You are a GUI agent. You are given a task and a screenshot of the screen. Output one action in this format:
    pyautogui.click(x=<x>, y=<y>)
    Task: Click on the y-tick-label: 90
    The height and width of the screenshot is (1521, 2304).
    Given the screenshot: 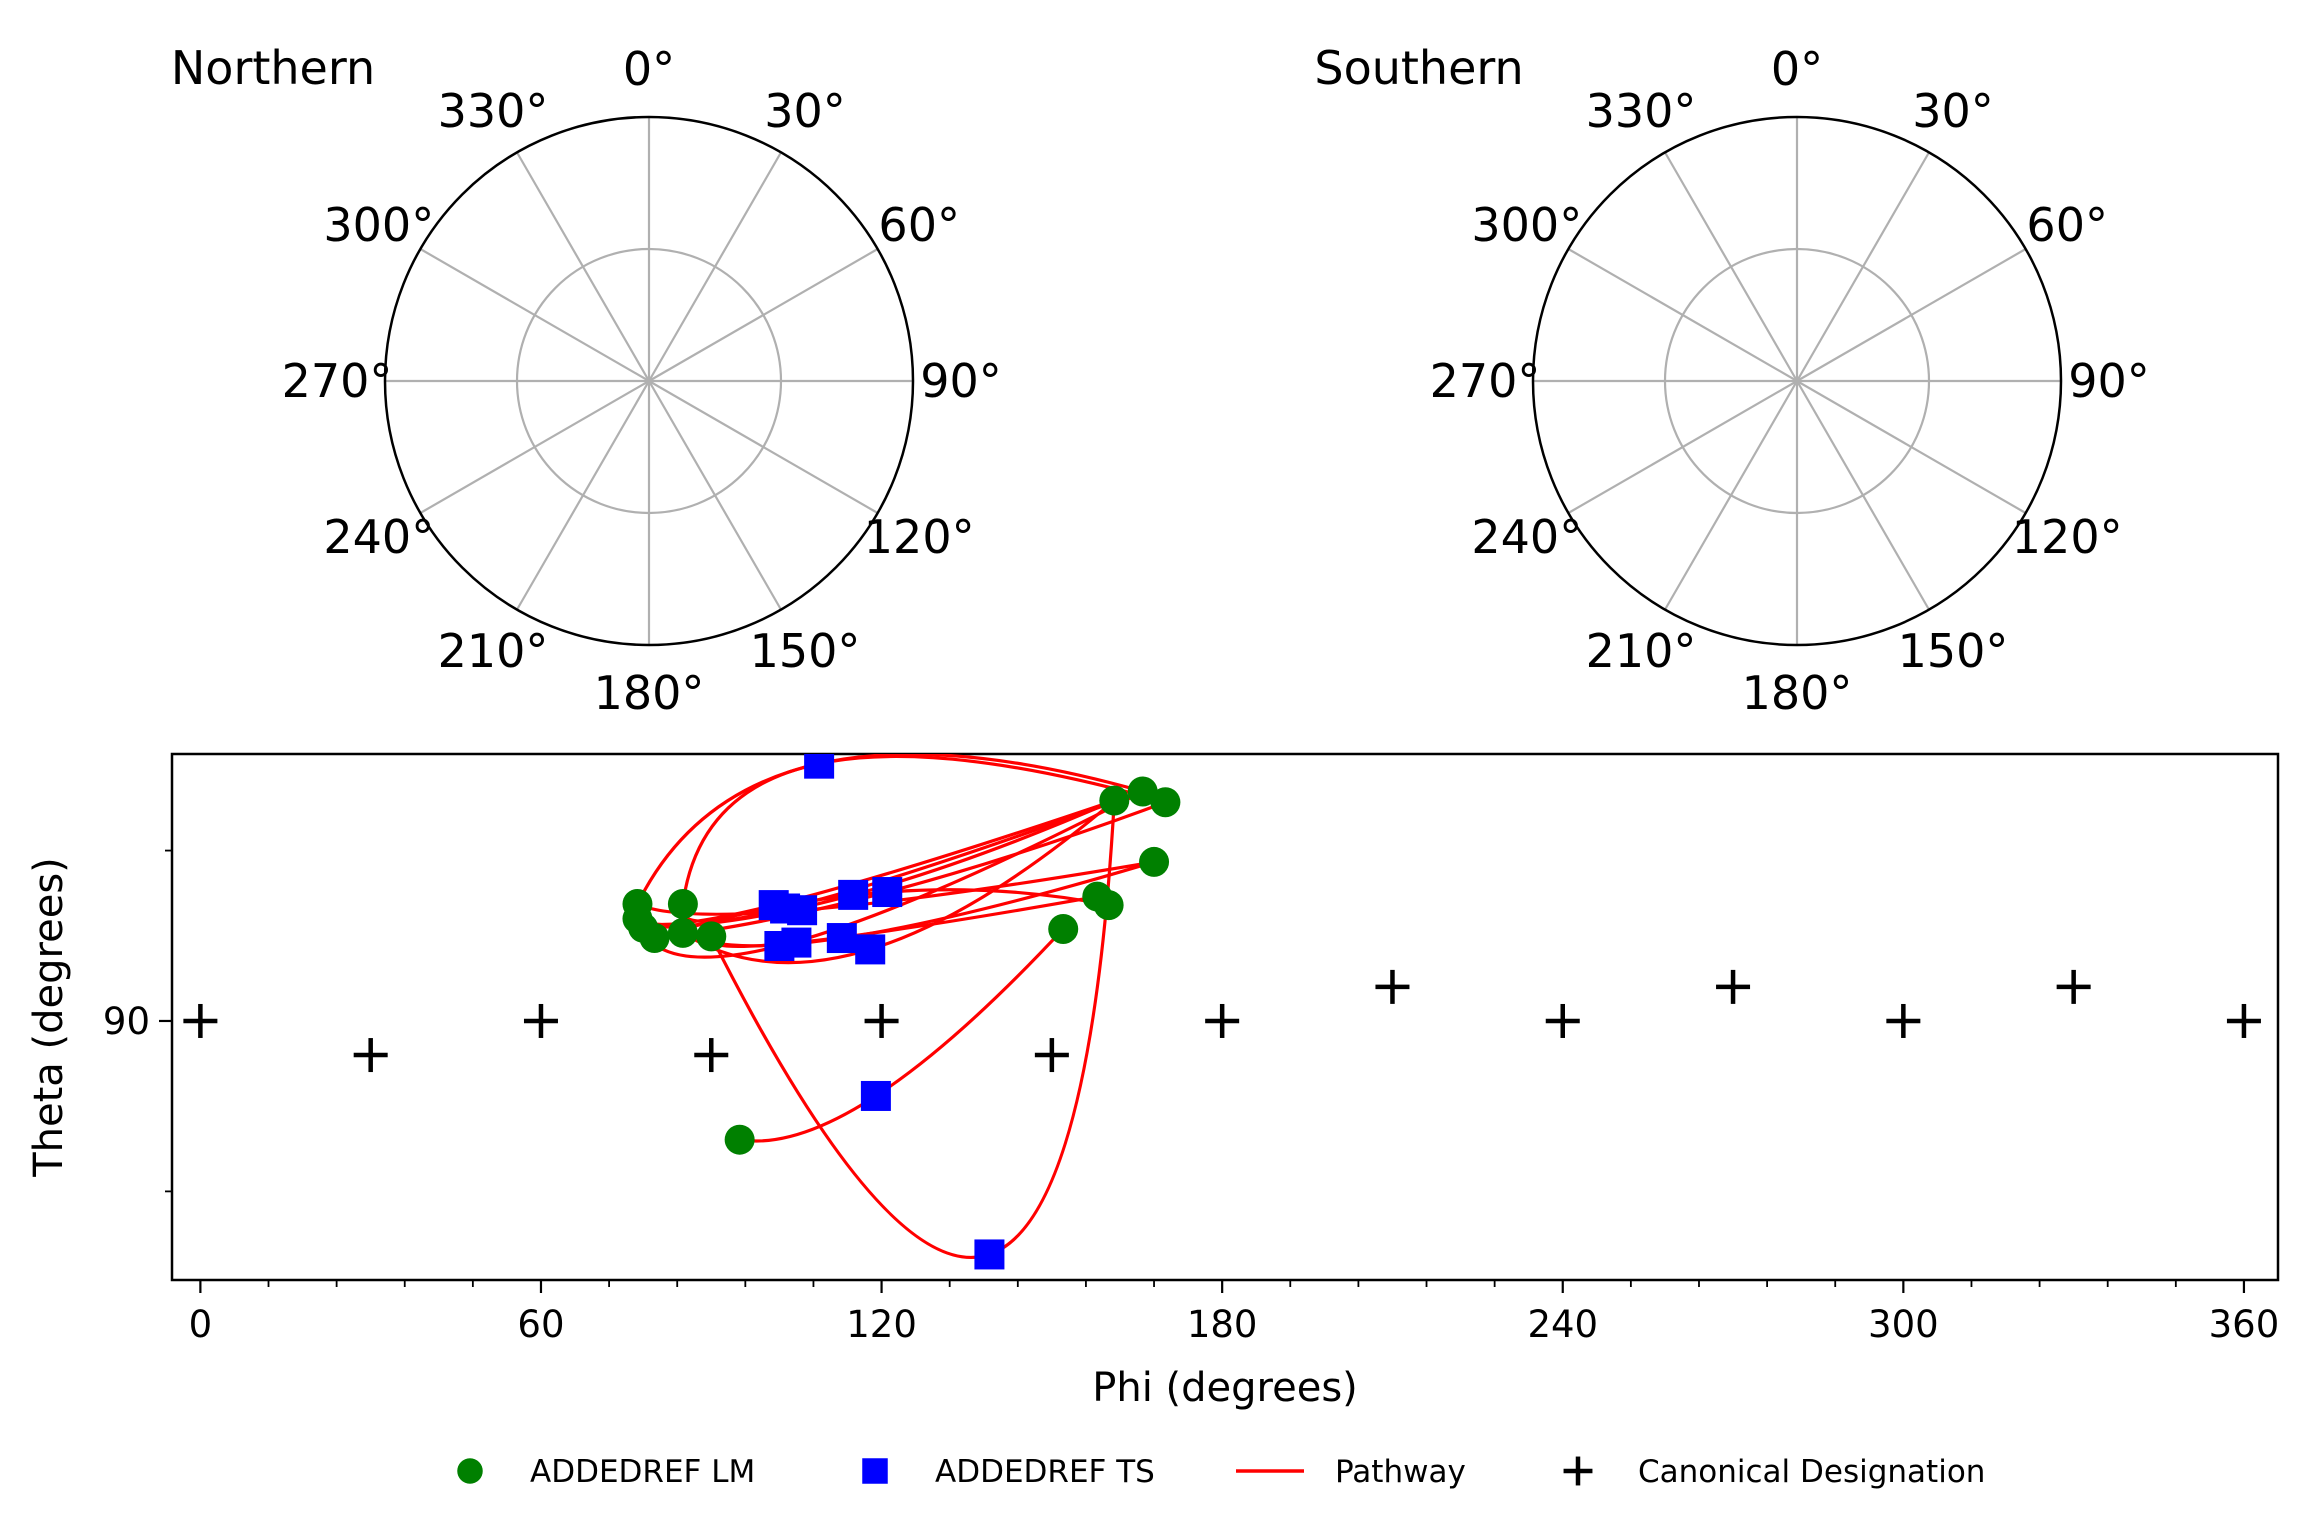 What is the action you would take?
    pyautogui.click(x=126, y=1021)
    